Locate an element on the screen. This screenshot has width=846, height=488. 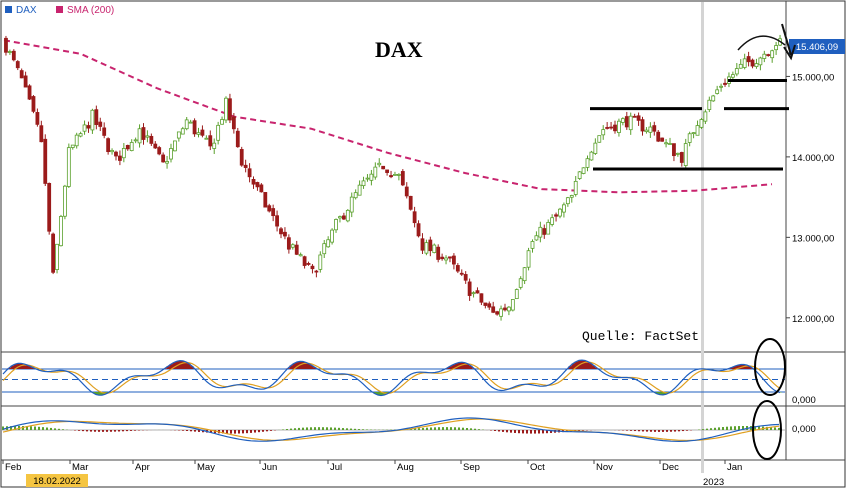
x-tick-label: Jan is located at coordinates (734, 467).